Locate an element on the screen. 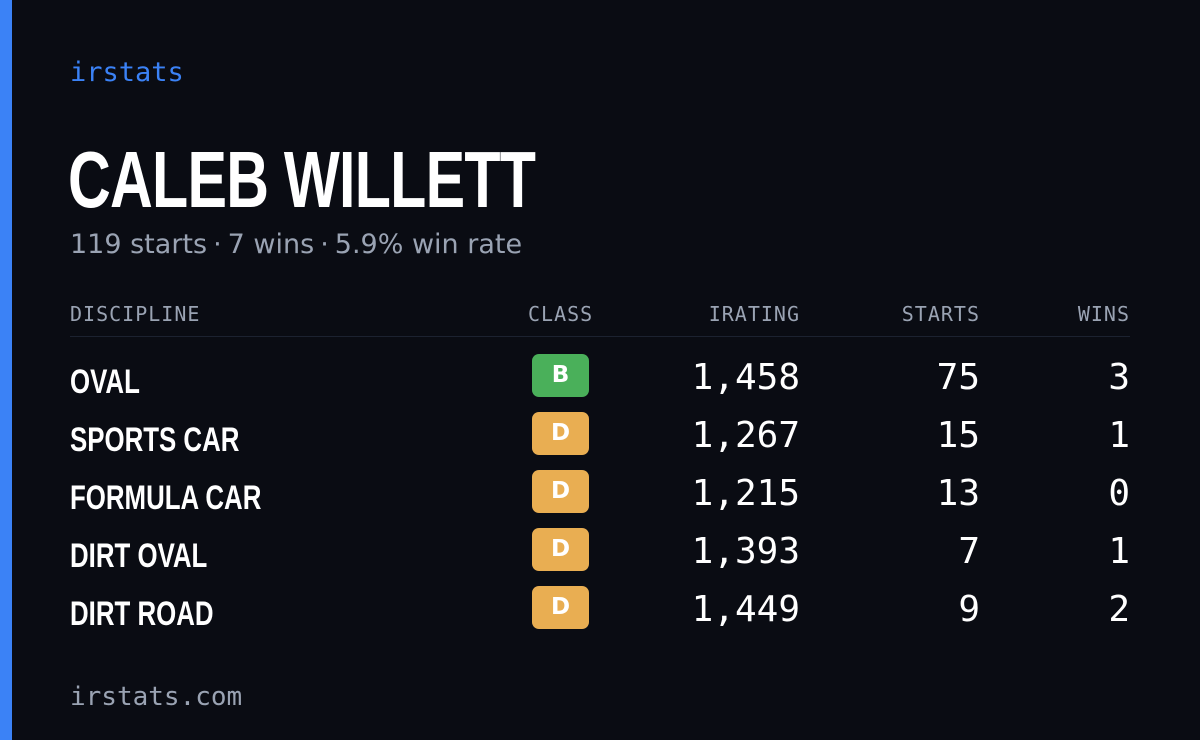 This screenshot has height=740, width=1200. win-rate-summary: 5.9% win rate is located at coordinates (428, 244).